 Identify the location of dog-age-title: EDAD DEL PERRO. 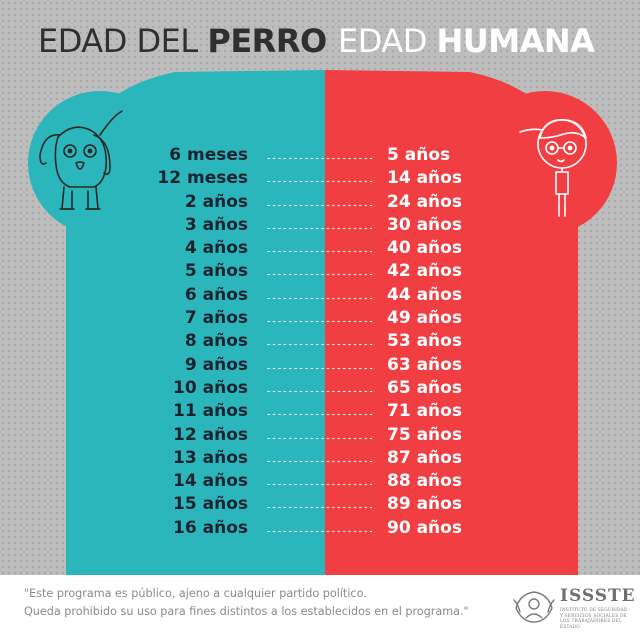
(182, 41).